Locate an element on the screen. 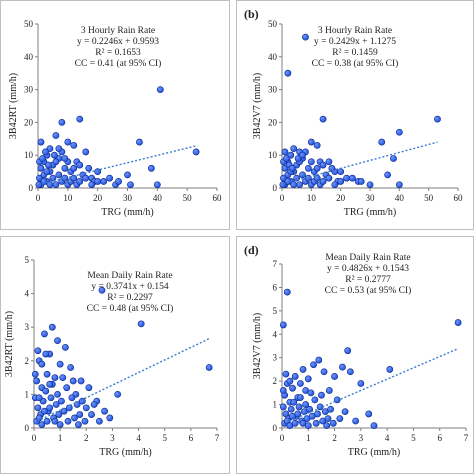 This screenshot has width=474, height=474. x-tick-label: 0 is located at coordinates (282, 438).